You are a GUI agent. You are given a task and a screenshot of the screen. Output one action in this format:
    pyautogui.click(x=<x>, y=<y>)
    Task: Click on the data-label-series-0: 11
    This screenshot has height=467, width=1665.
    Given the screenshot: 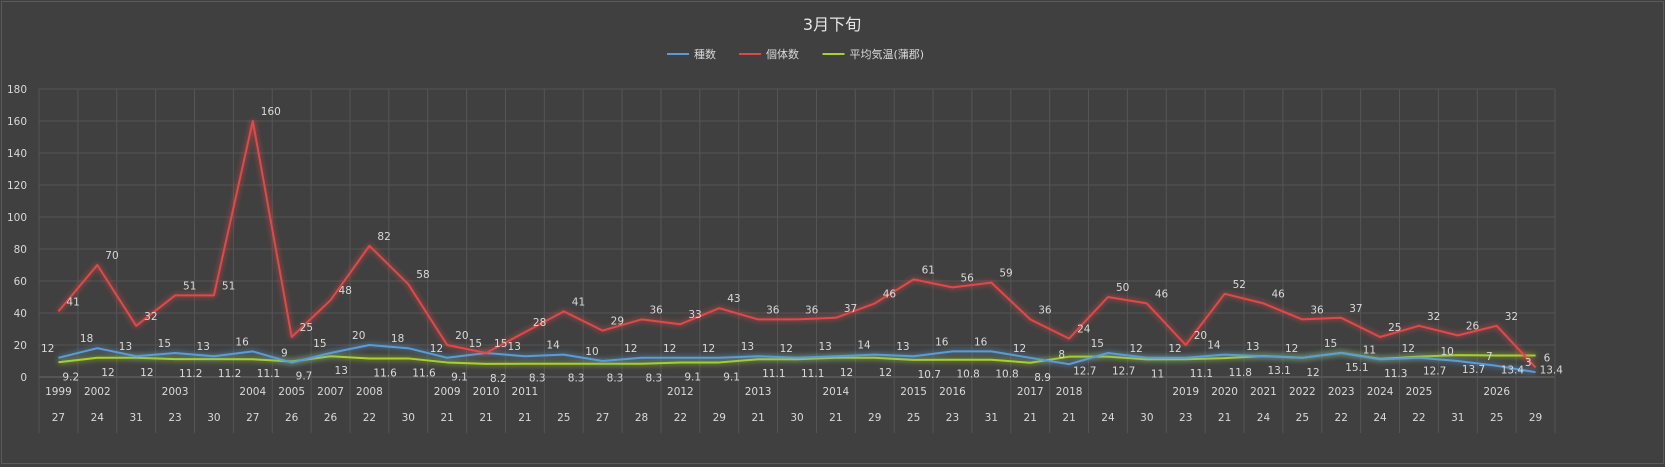 What is the action you would take?
    pyautogui.click(x=1369, y=350)
    